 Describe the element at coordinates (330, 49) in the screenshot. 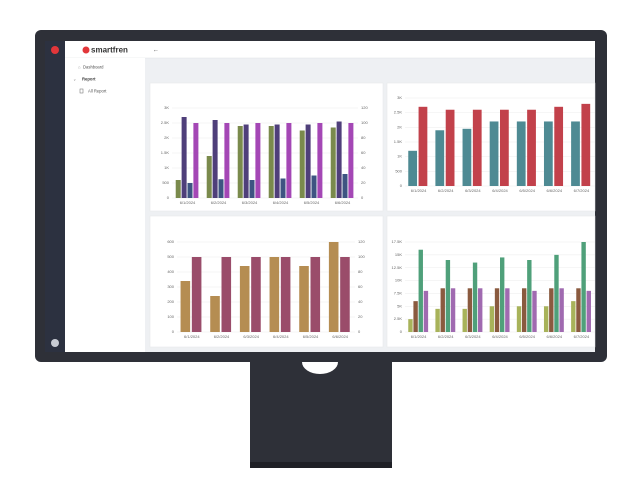

I see `top-bar` at that location.